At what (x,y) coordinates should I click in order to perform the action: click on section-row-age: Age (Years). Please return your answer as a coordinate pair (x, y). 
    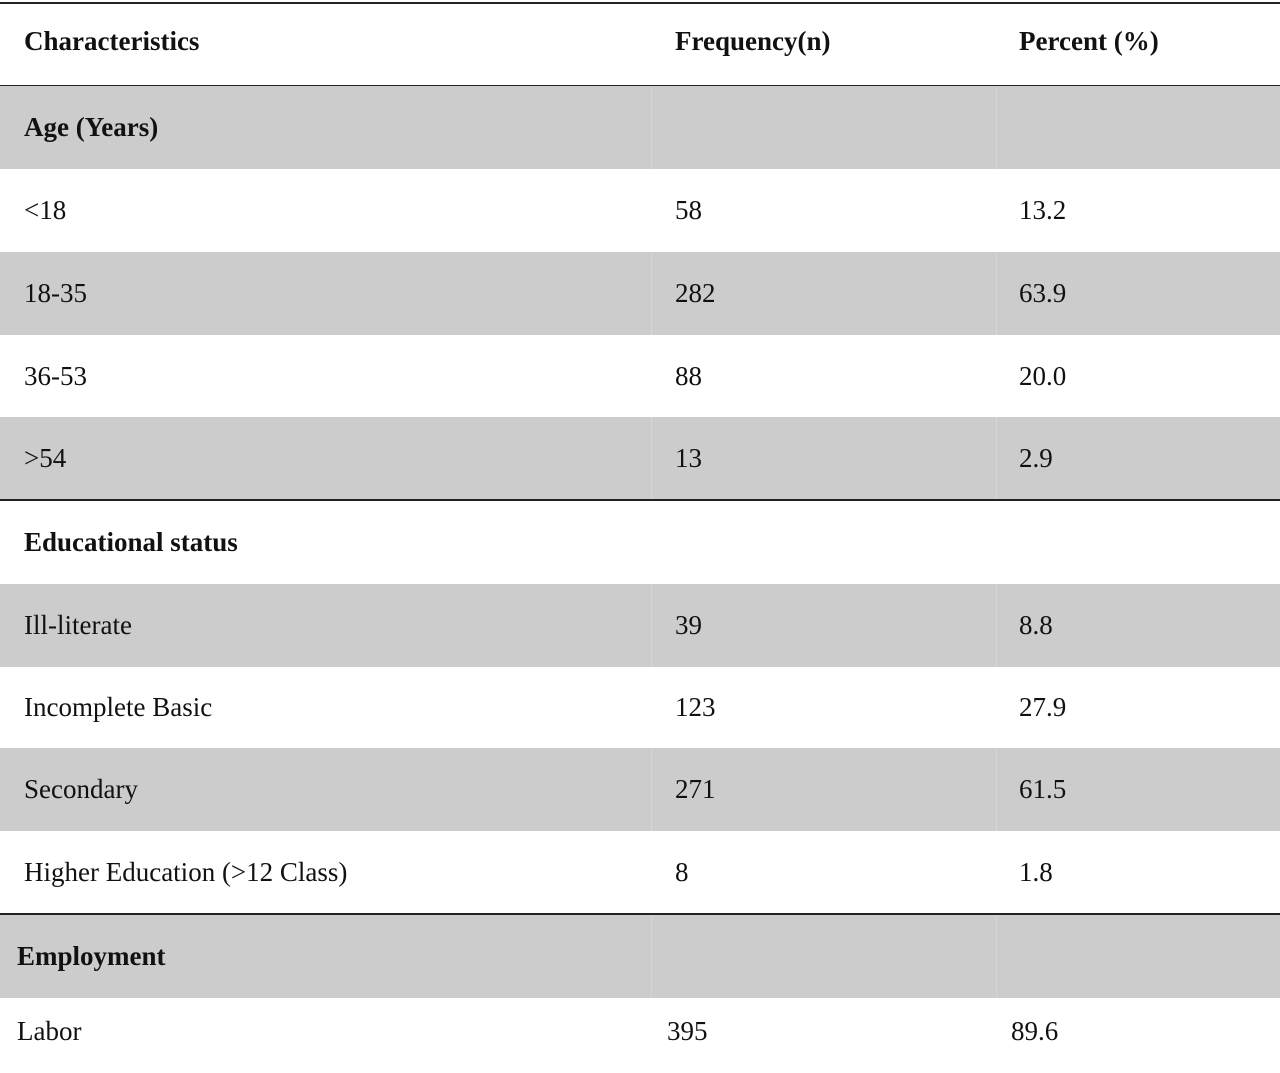
    Looking at the image, I should click on (640, 127).